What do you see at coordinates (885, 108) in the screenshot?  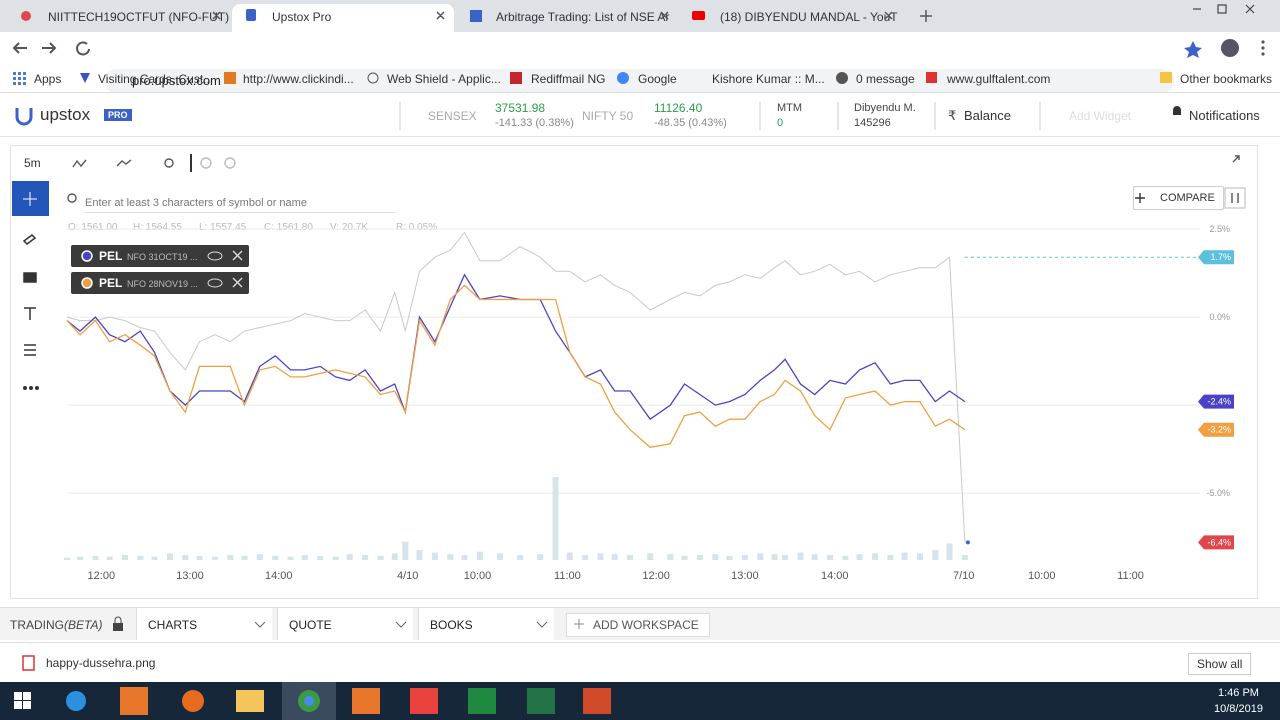 I see `user-name: Dibyendu M.` at bounding box center [885, 108].